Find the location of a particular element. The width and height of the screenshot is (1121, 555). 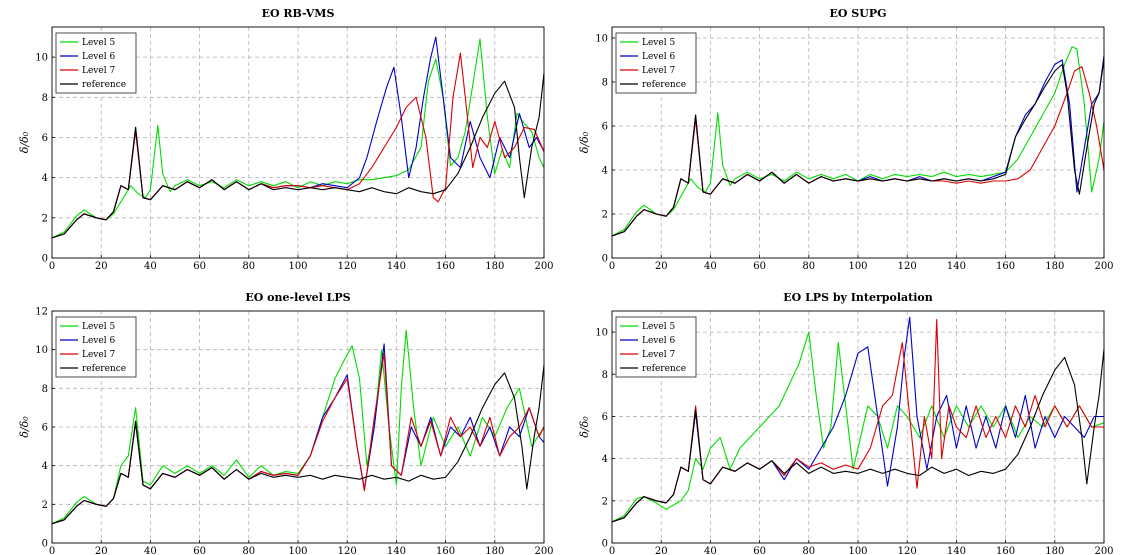

chart-title: EO RB-VMS is located at coordinates (298, 13).